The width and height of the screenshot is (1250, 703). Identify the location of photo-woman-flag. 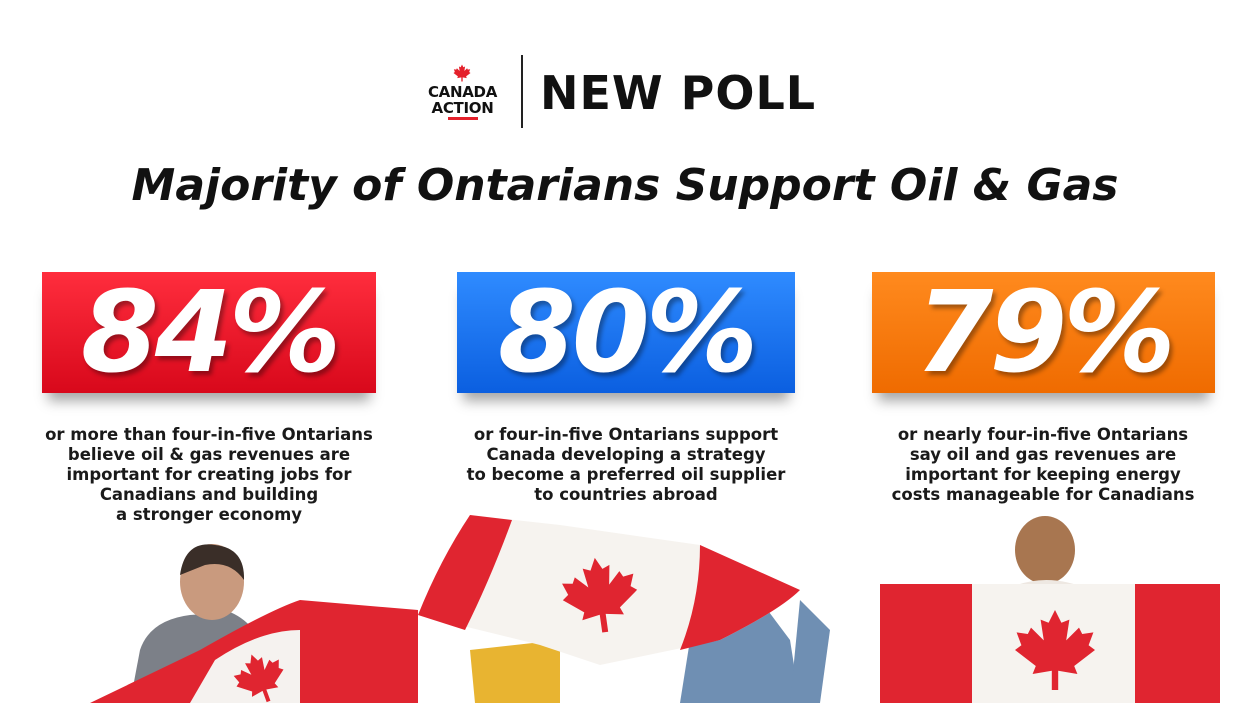
(1050, 609).